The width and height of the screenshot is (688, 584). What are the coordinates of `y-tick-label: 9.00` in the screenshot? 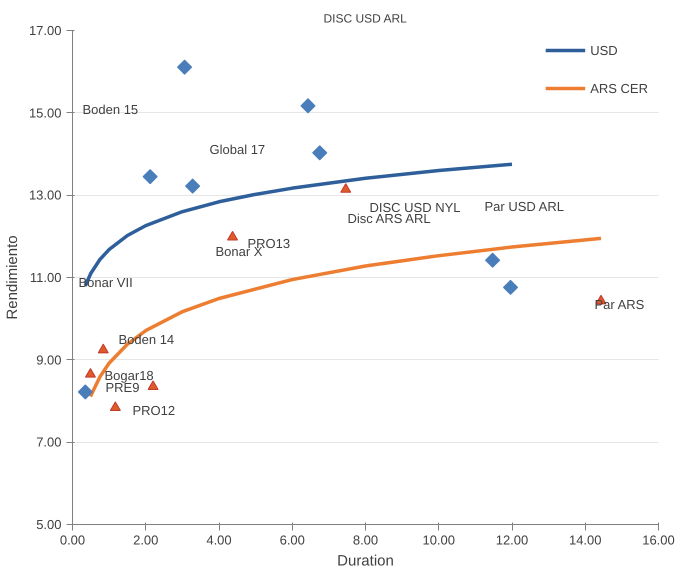 It's located at (49, 360).